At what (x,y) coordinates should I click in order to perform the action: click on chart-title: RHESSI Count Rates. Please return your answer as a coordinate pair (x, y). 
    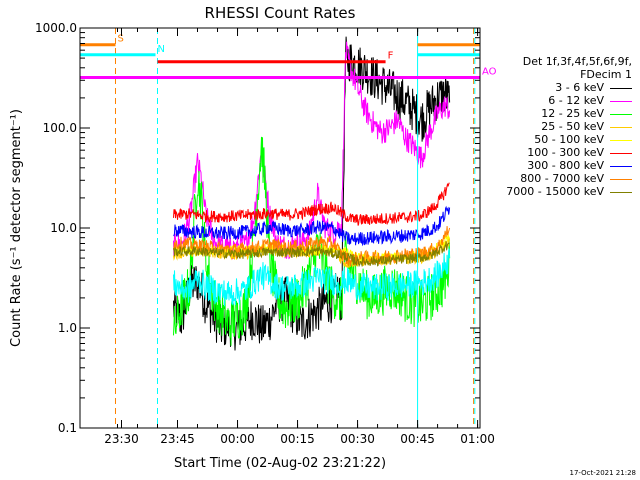
    Looking at the image, I should click on (280, 13).